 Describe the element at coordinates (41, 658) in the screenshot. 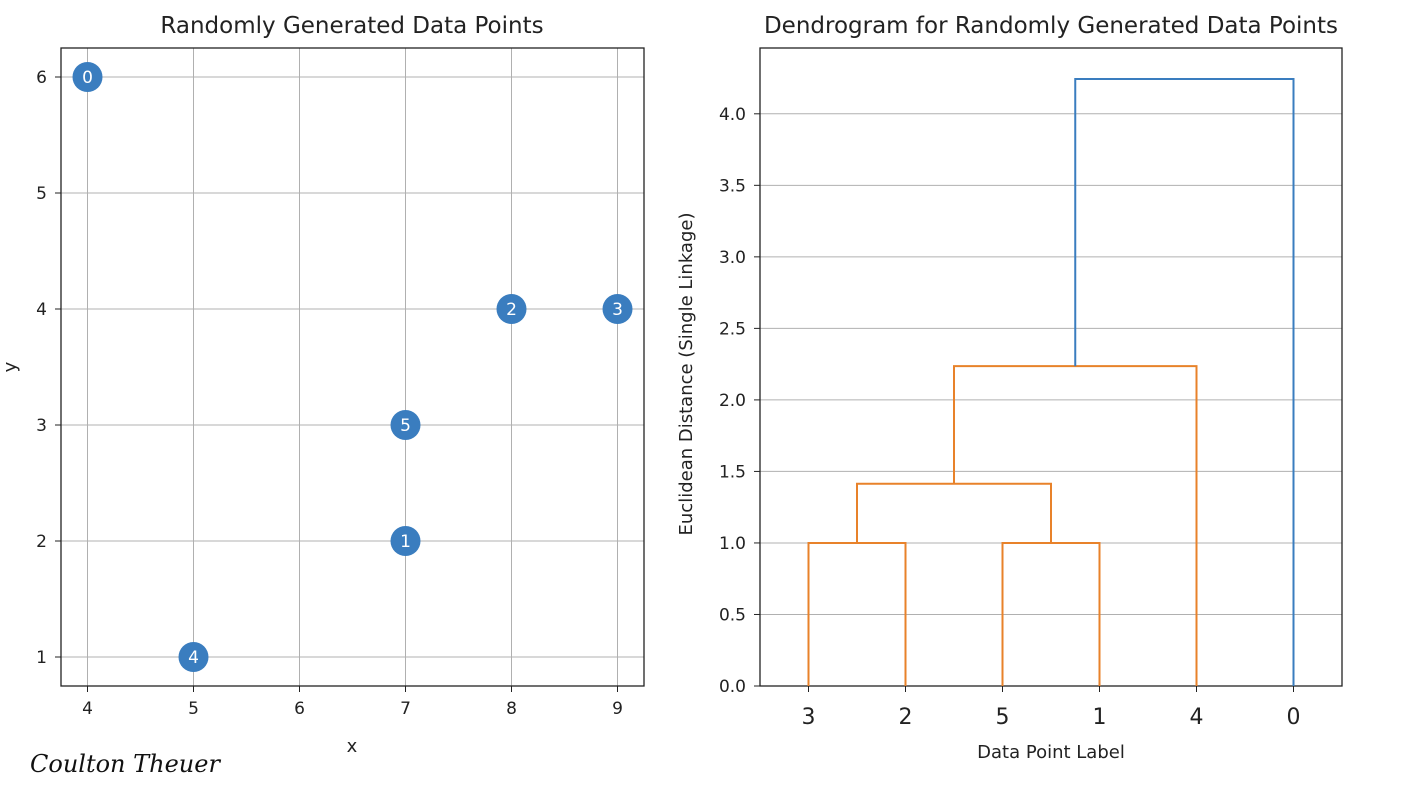

I see `scatter-y-tick-label: 1` at that location.